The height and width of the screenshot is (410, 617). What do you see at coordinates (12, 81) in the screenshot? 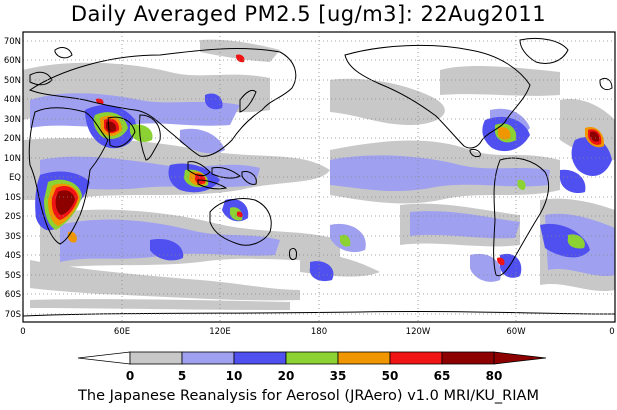
I see `lat-label-50n: 50N` at bounding box center [12, 81].